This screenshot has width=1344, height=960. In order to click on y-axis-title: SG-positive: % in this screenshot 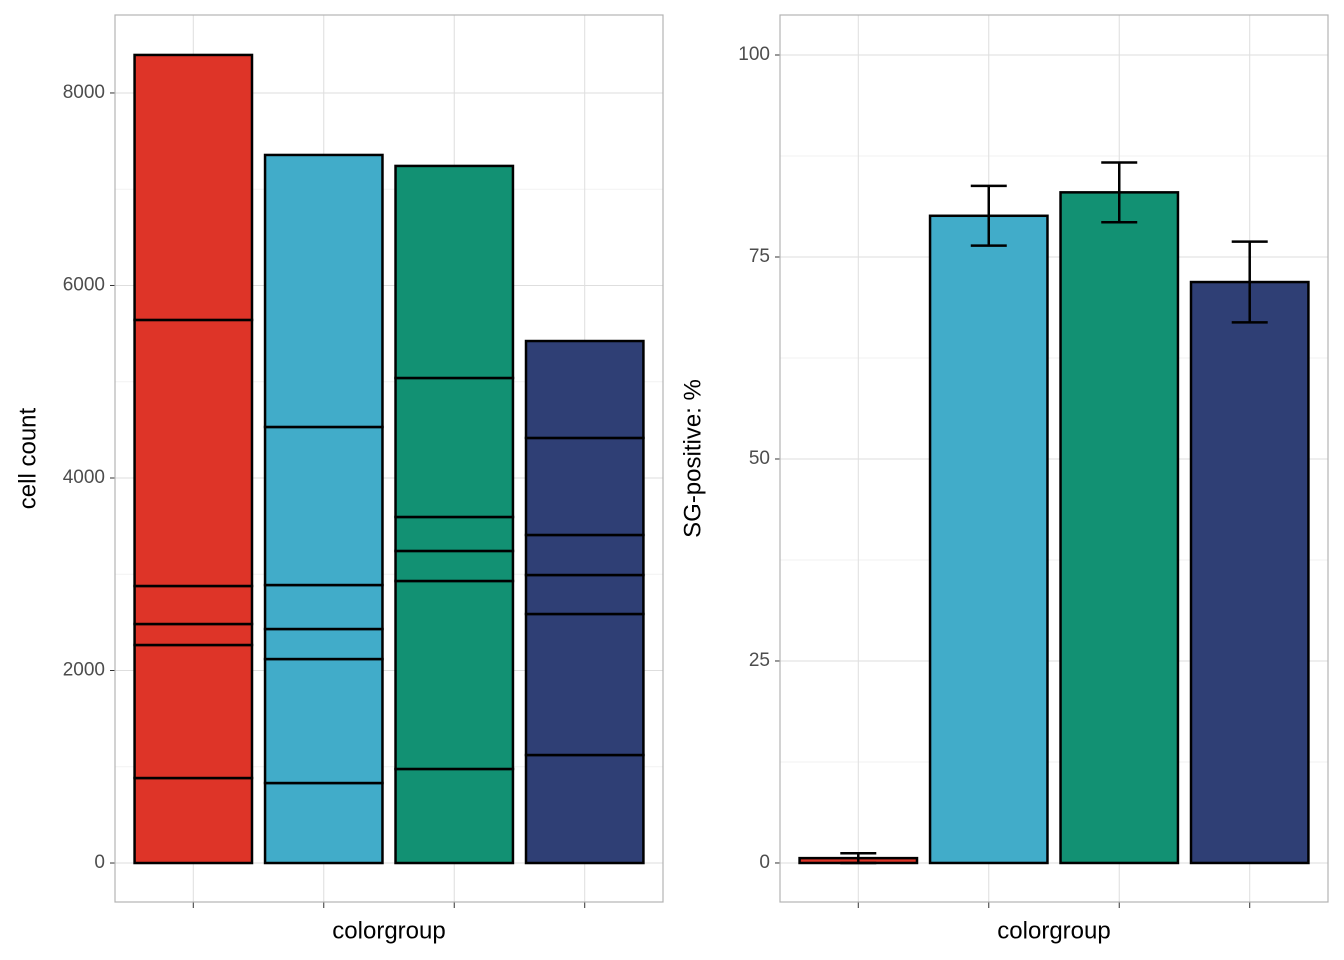, I will do `click(692, 458)`.